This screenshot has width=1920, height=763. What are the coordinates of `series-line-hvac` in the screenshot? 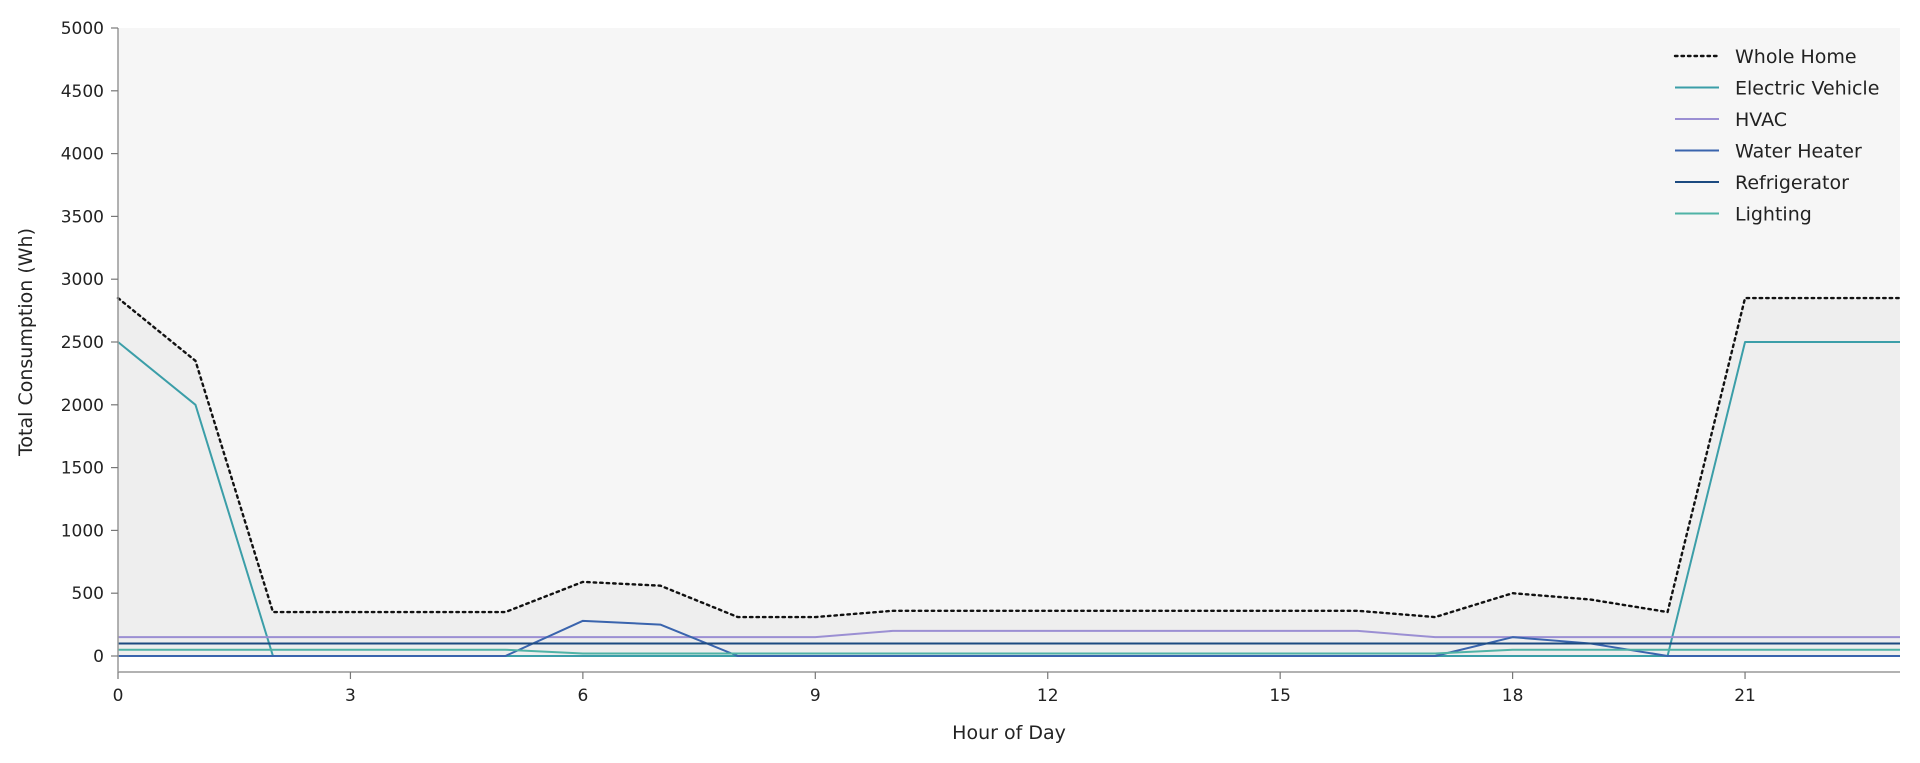 It's located at (1009, 634).